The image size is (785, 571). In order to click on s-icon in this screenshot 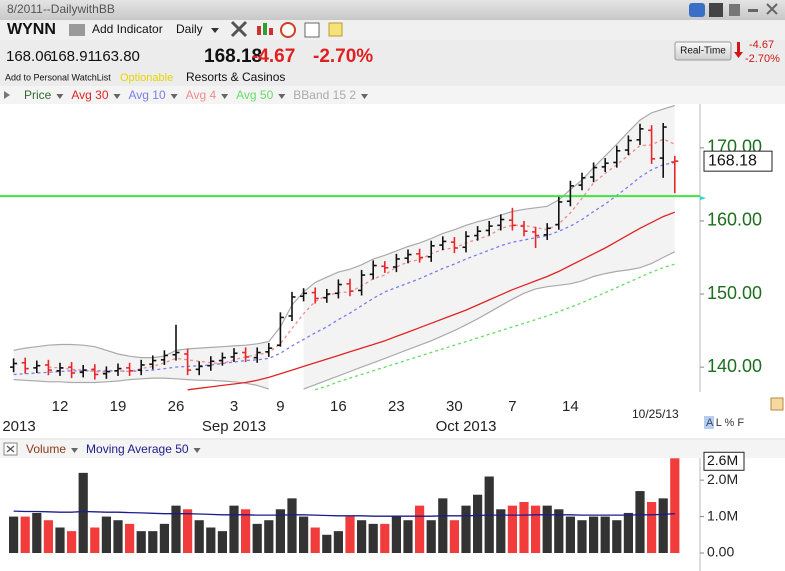, I will do `click(697, 10)`.